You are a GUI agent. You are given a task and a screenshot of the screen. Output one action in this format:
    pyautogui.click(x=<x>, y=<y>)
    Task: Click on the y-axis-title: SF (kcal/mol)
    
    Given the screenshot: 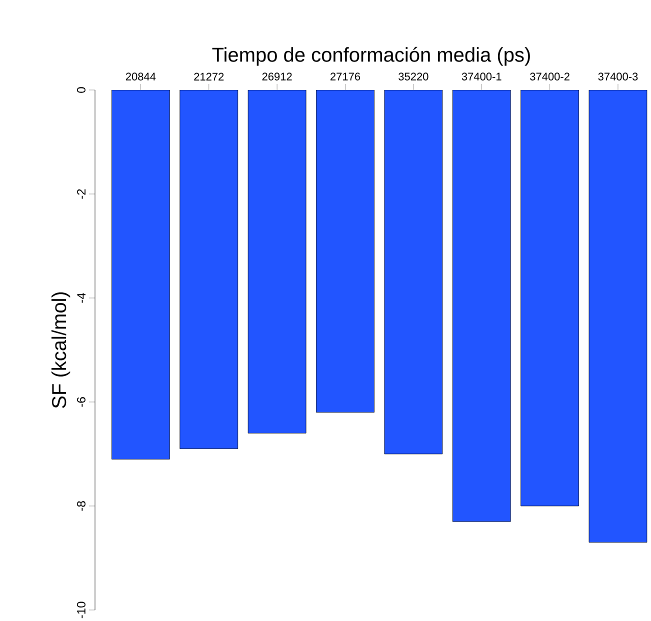 What is the action you would take?
    pyautogui.click(x=60, y=350)
    